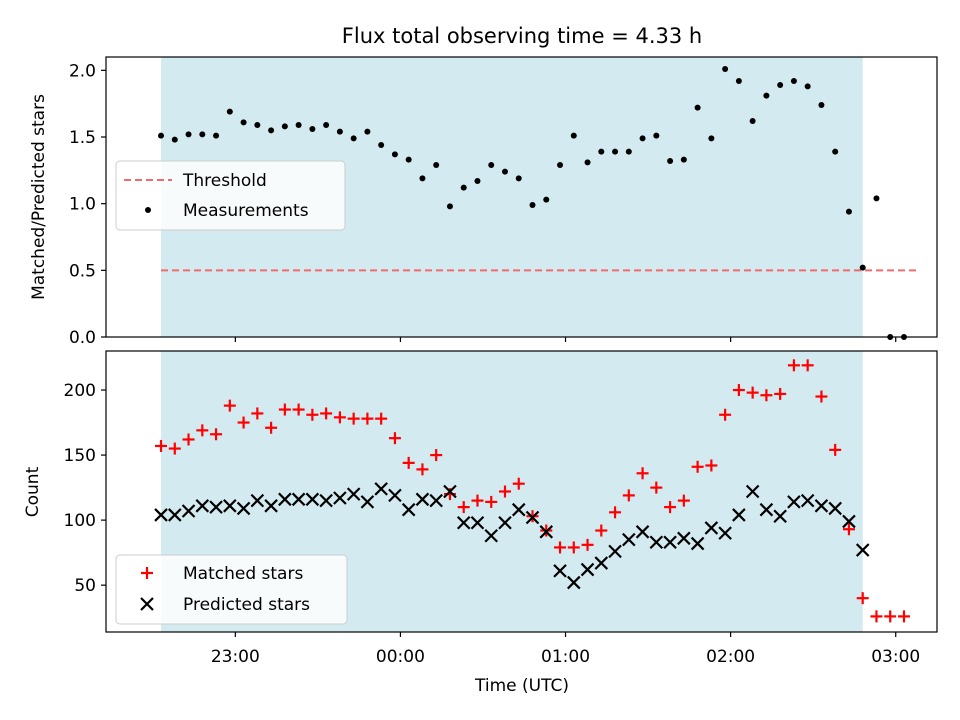 The image size is (960, 720). Describe the element at coordinates (521, 686) in the screenshot. I see `x-axis-label: Time (UTC)` at that location.